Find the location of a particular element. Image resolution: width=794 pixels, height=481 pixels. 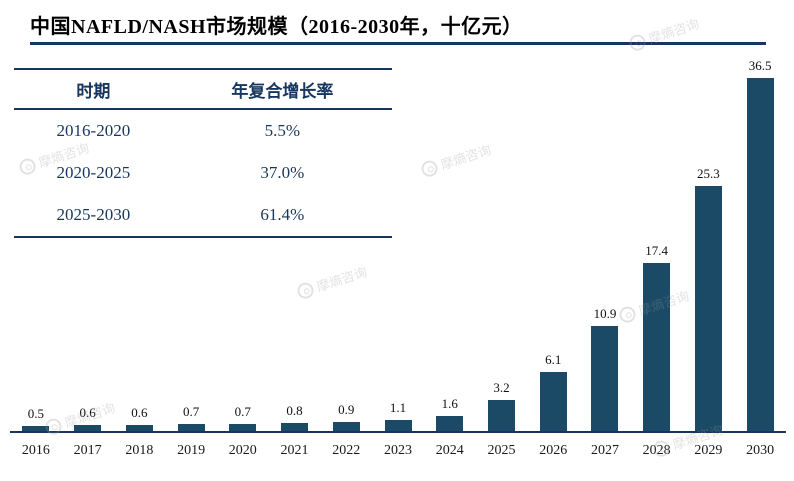

bar-column: 0.9 is located at coordinates (346, 416).